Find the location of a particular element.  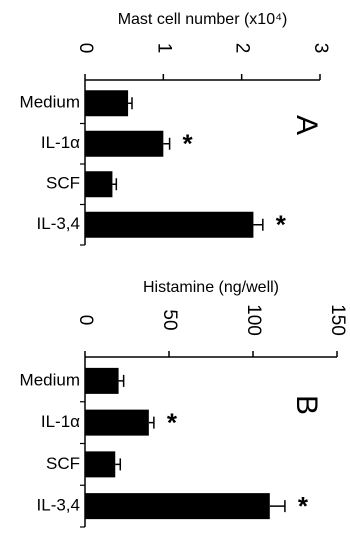

panel-a-tick-label: 0 is located at coordinates (85, 48).